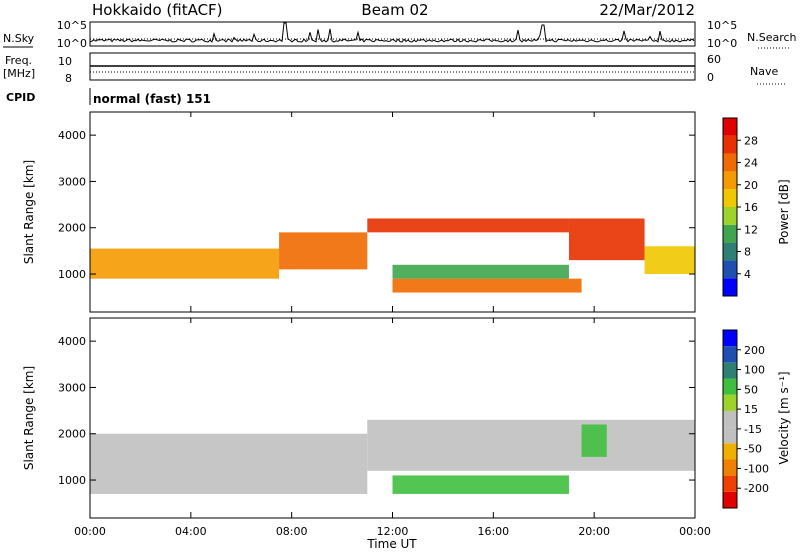 Image resolution: width=800 pixels, height=554 pixels. What do you see at coordinates (751, 409) in the screenshot?
I see `colorbar-tick-label: 15` at bounding box center [751, 409].